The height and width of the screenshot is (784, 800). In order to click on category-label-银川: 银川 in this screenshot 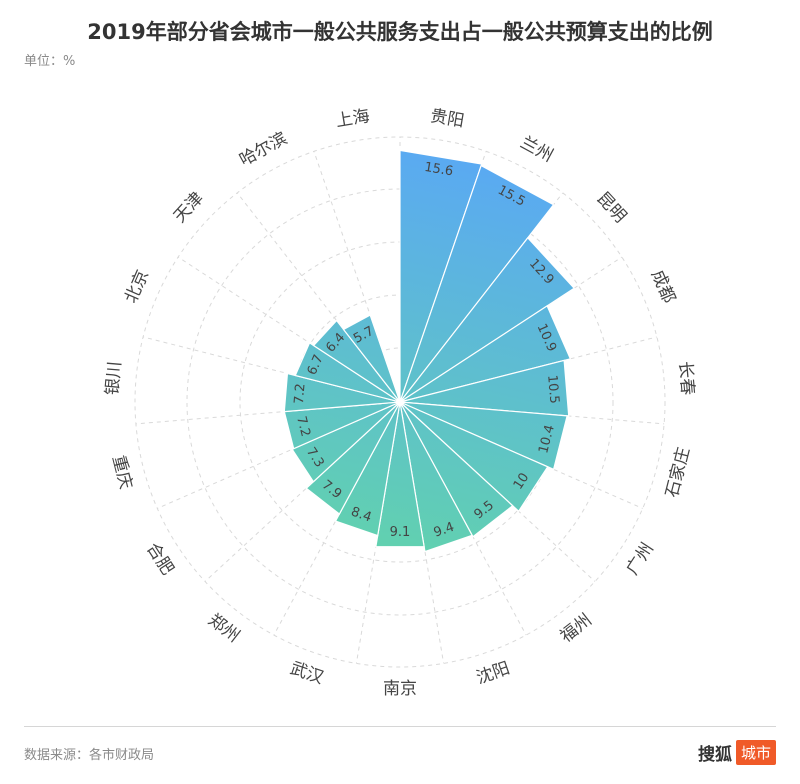, I will do `click(114, 379)`.